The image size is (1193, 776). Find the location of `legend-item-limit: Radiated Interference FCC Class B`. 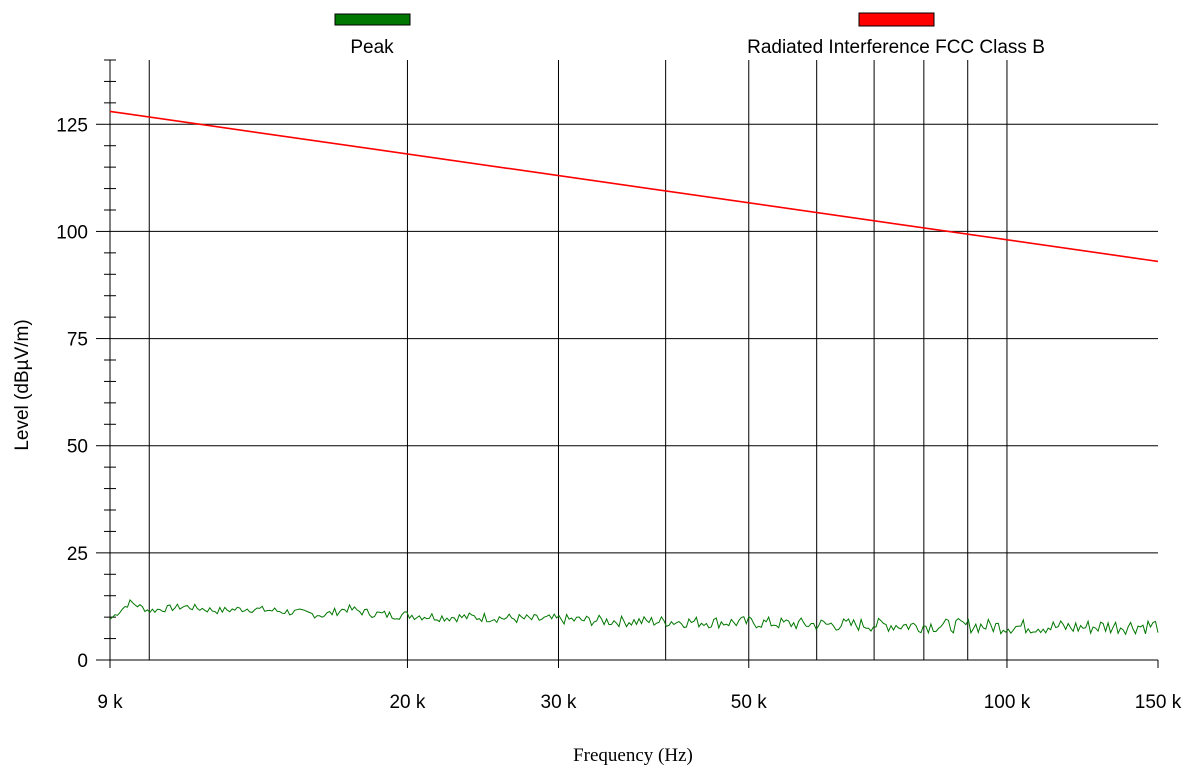

legend-item-limit: Radiated Interference FCC Class B is located at coordinates (896, 35).